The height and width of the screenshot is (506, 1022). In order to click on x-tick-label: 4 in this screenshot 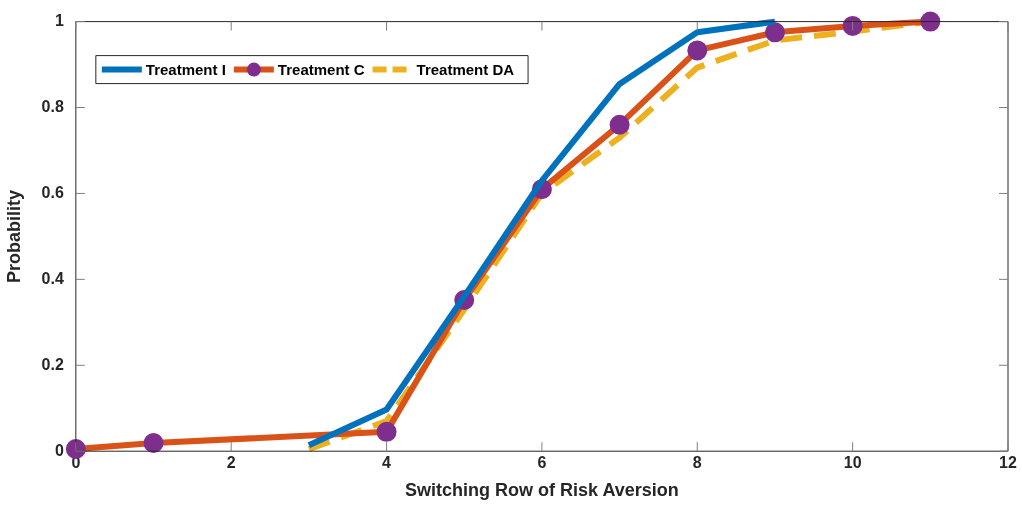, I will do `click(387, 463)`.